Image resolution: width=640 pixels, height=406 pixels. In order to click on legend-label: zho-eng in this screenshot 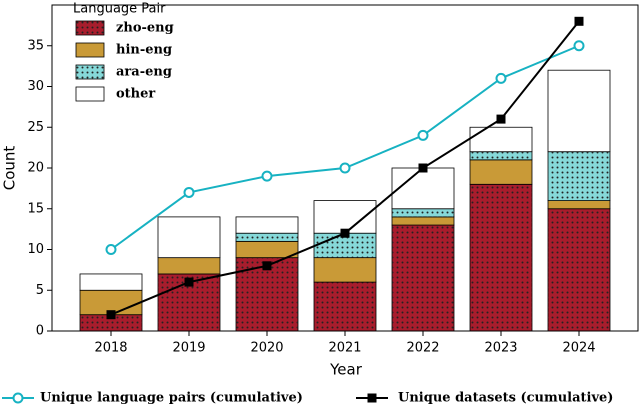, I will do `click(145, 28)`.